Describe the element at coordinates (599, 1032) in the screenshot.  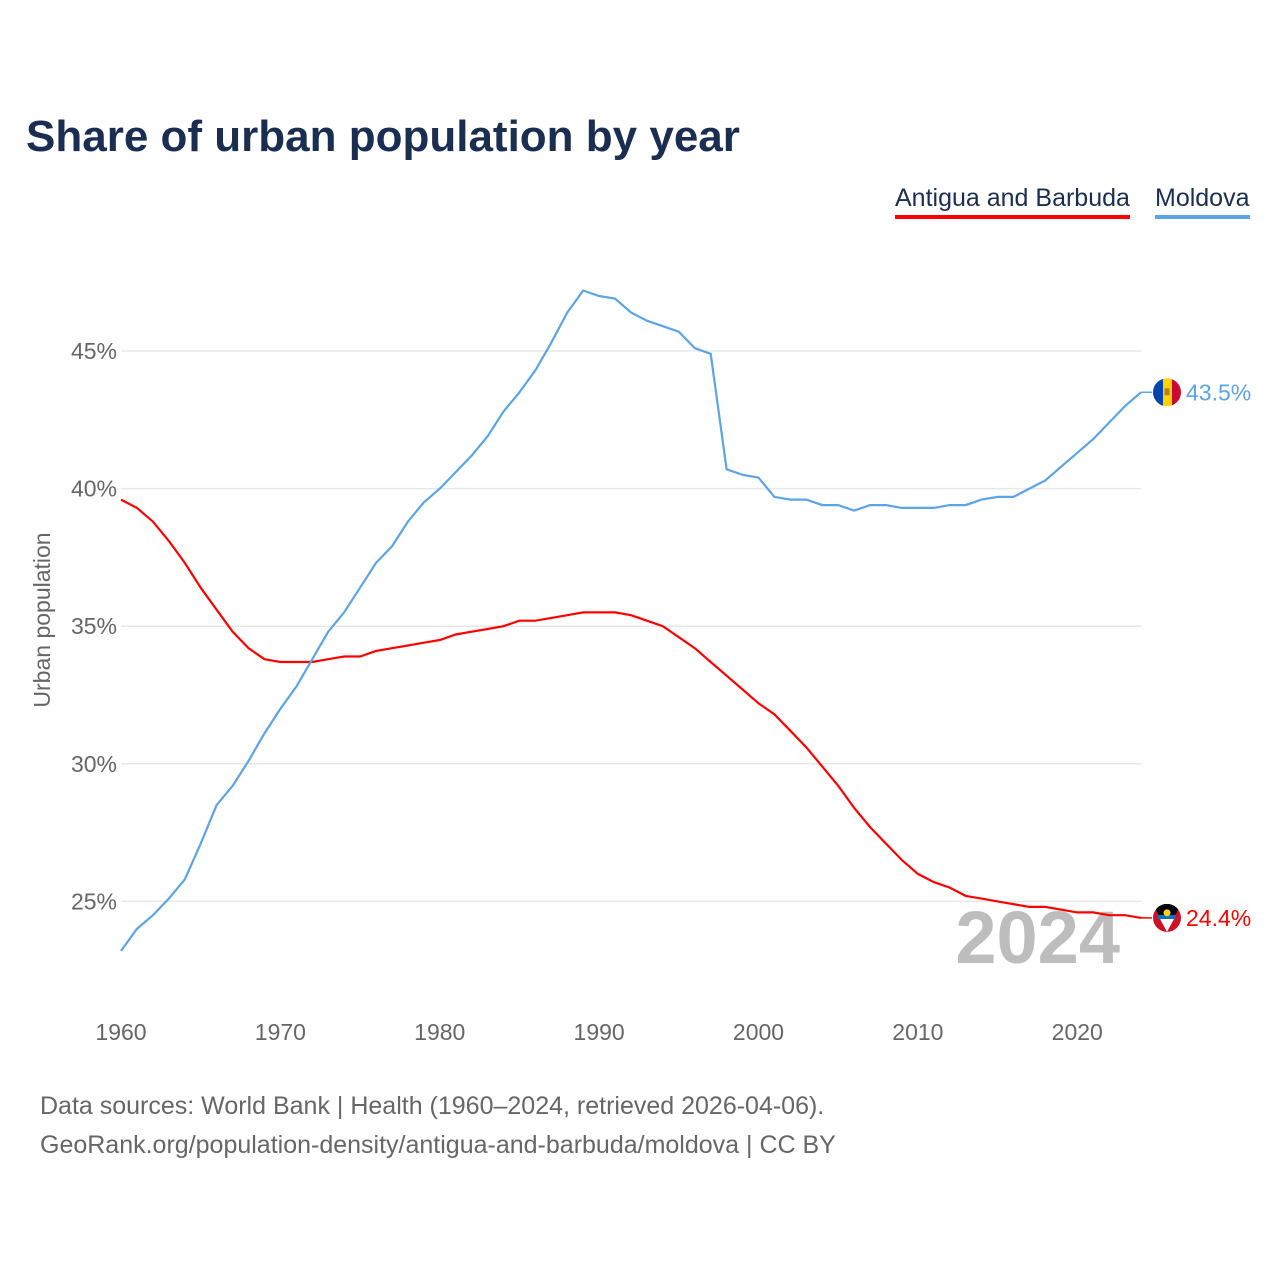
I see `x-tick-label: 1990` at that location.